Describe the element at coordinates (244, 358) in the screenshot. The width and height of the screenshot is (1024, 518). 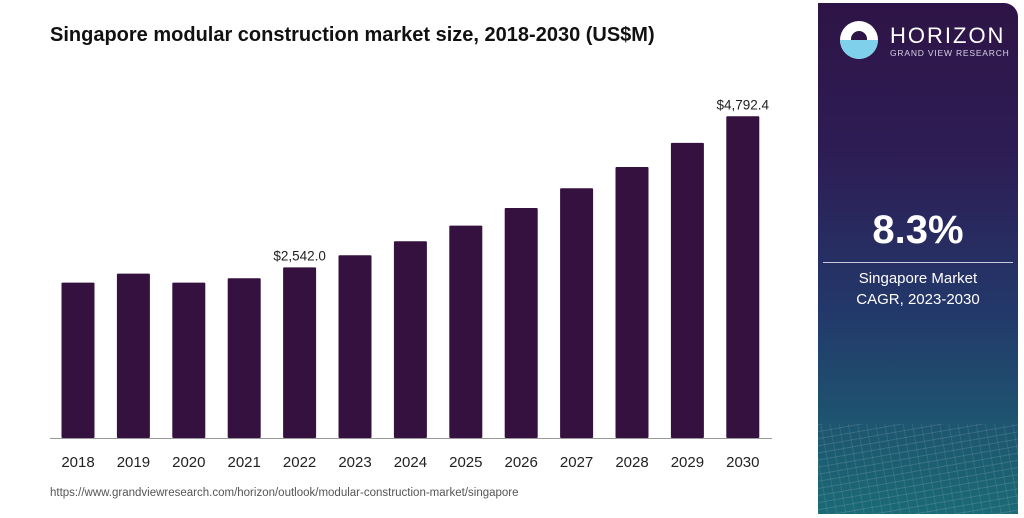
I see `bar-2021` at that location.